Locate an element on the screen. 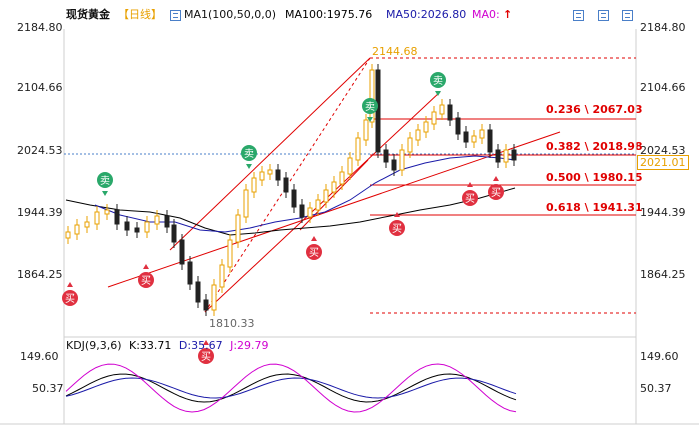 This screenshot has height=426, width=699. ma0-up-arrow-icon: ↑ is located at coordinates (508, 14).